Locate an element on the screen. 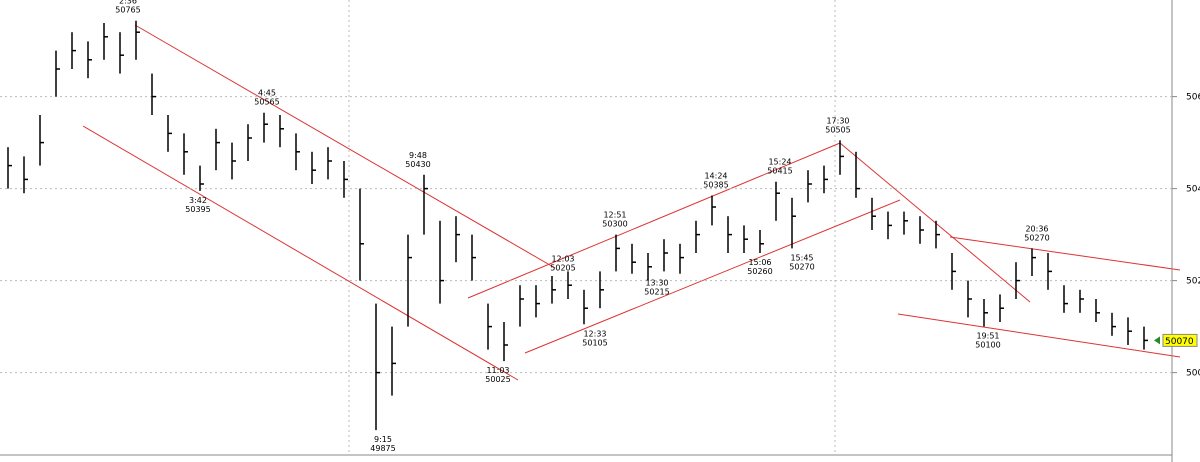 The width and height of the screenshot is (1200, 462). annotation-time: 15:45 is located at coordinates (801, 257).